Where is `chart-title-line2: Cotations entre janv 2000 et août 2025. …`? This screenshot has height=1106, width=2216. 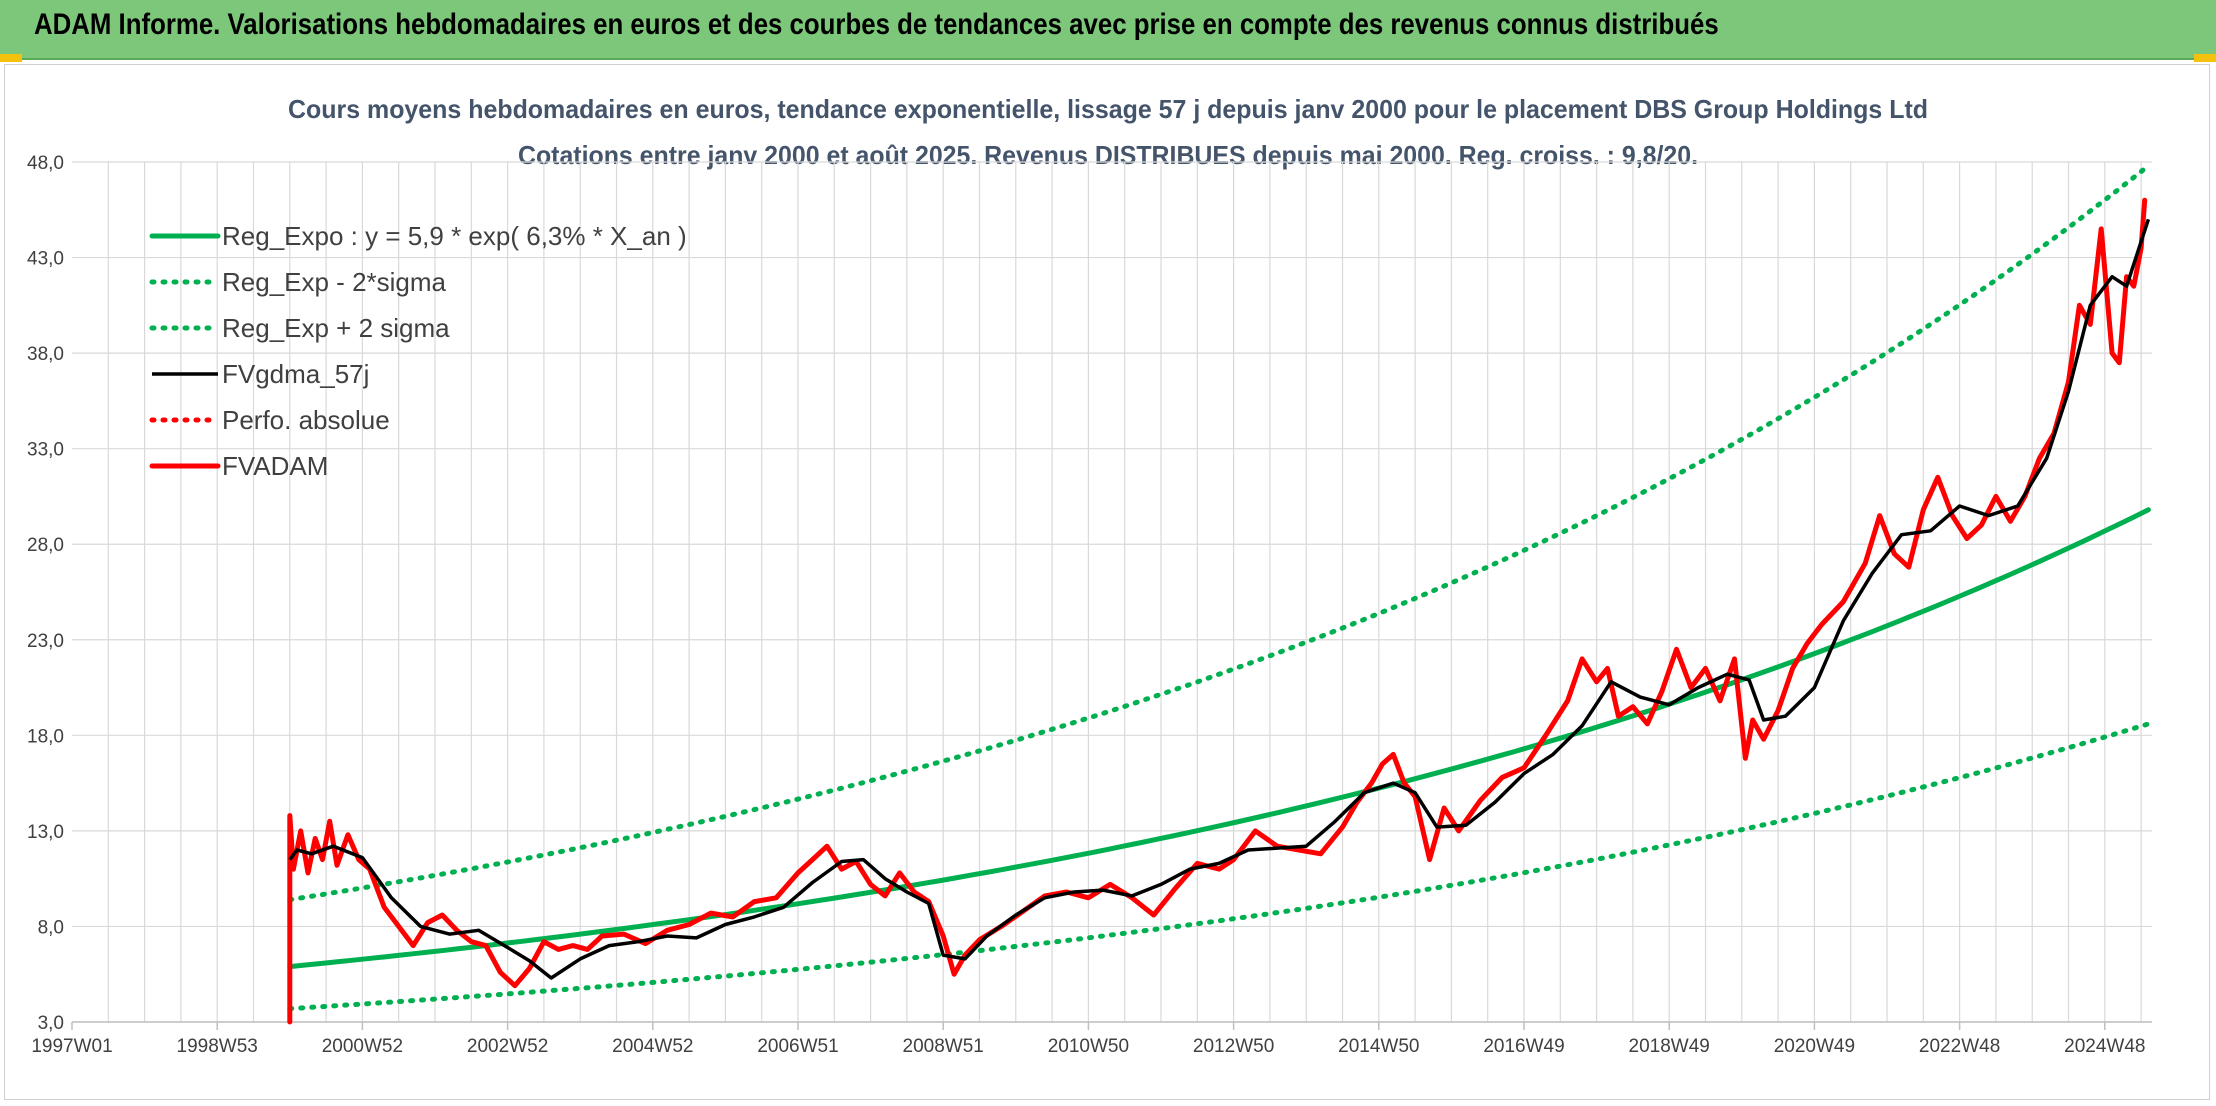
chart-title-line2: Cotations entre janv 2000 et août 2025. … is located at coordinates (1108, 155).